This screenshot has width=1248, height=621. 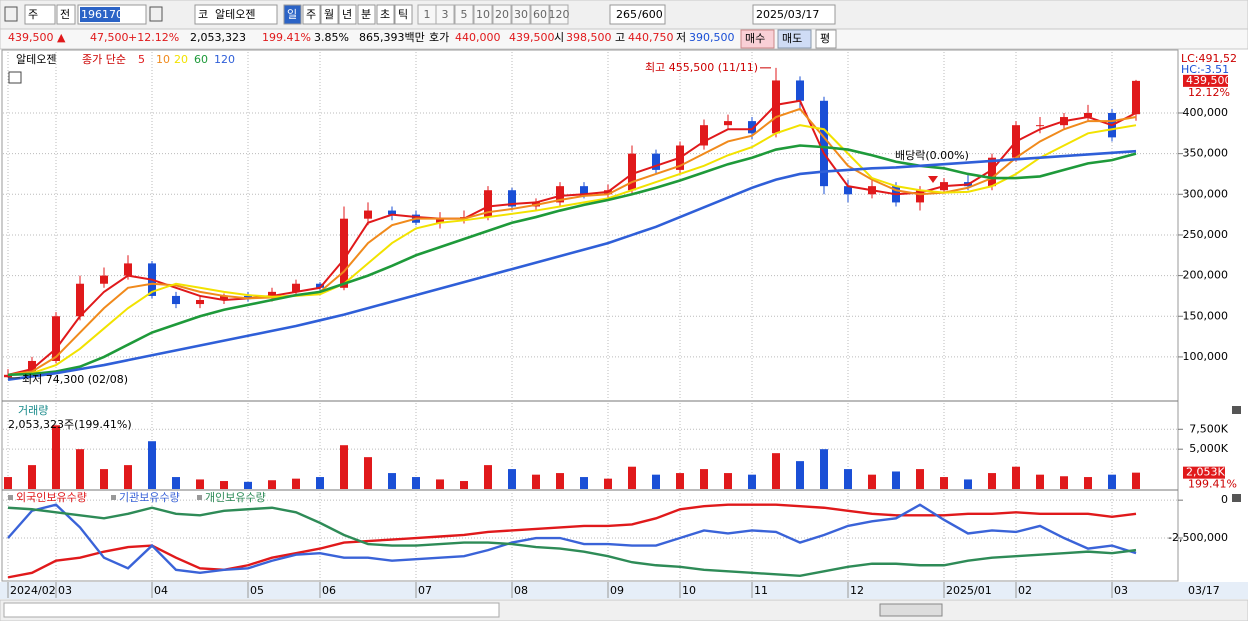 I want to click on x-tick-label: 07, so click(x=425, y=590).